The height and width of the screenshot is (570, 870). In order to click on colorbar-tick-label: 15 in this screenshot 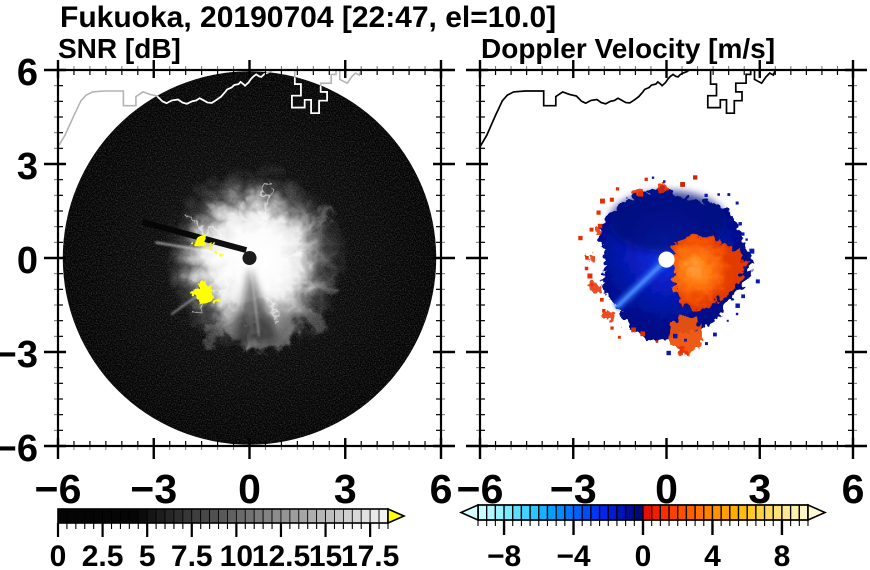, I will do `click(325, 555)`.